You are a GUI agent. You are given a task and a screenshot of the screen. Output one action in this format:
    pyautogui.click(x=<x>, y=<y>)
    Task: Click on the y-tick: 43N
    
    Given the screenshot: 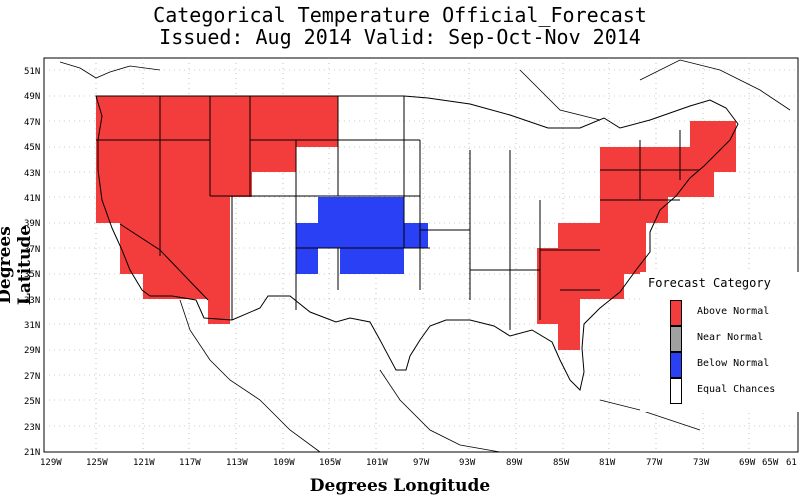 What is the action you would take?
    pyautogui.click(x=32, y=174)
    